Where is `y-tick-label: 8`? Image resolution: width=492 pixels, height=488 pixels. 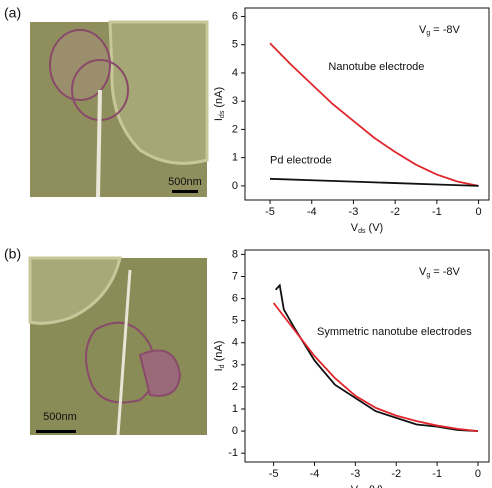 y-tick-label: 8 is located at coordinates (235, 254).